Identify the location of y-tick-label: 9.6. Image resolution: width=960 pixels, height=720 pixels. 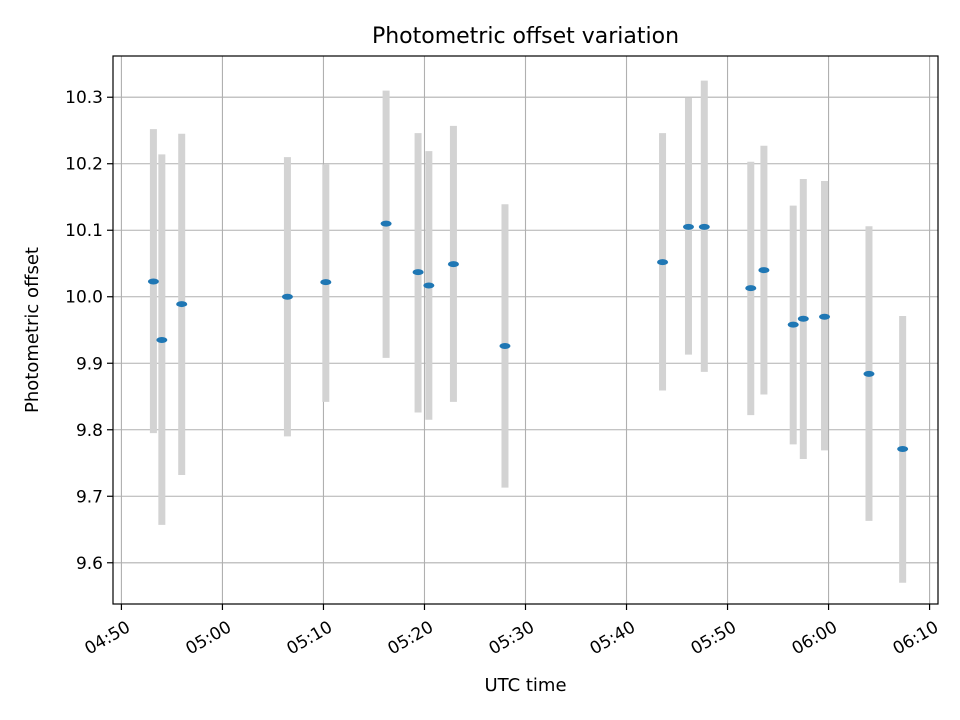
(89, 564).